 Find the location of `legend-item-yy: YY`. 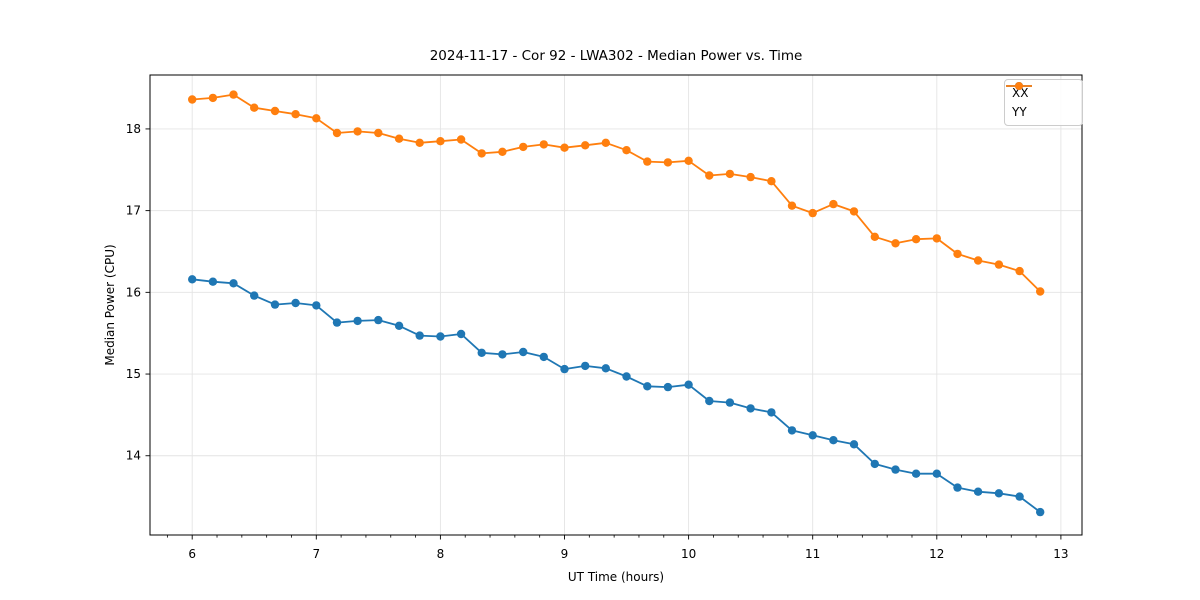

legend-item-yy: YY is located at coordinates (1040, 101).